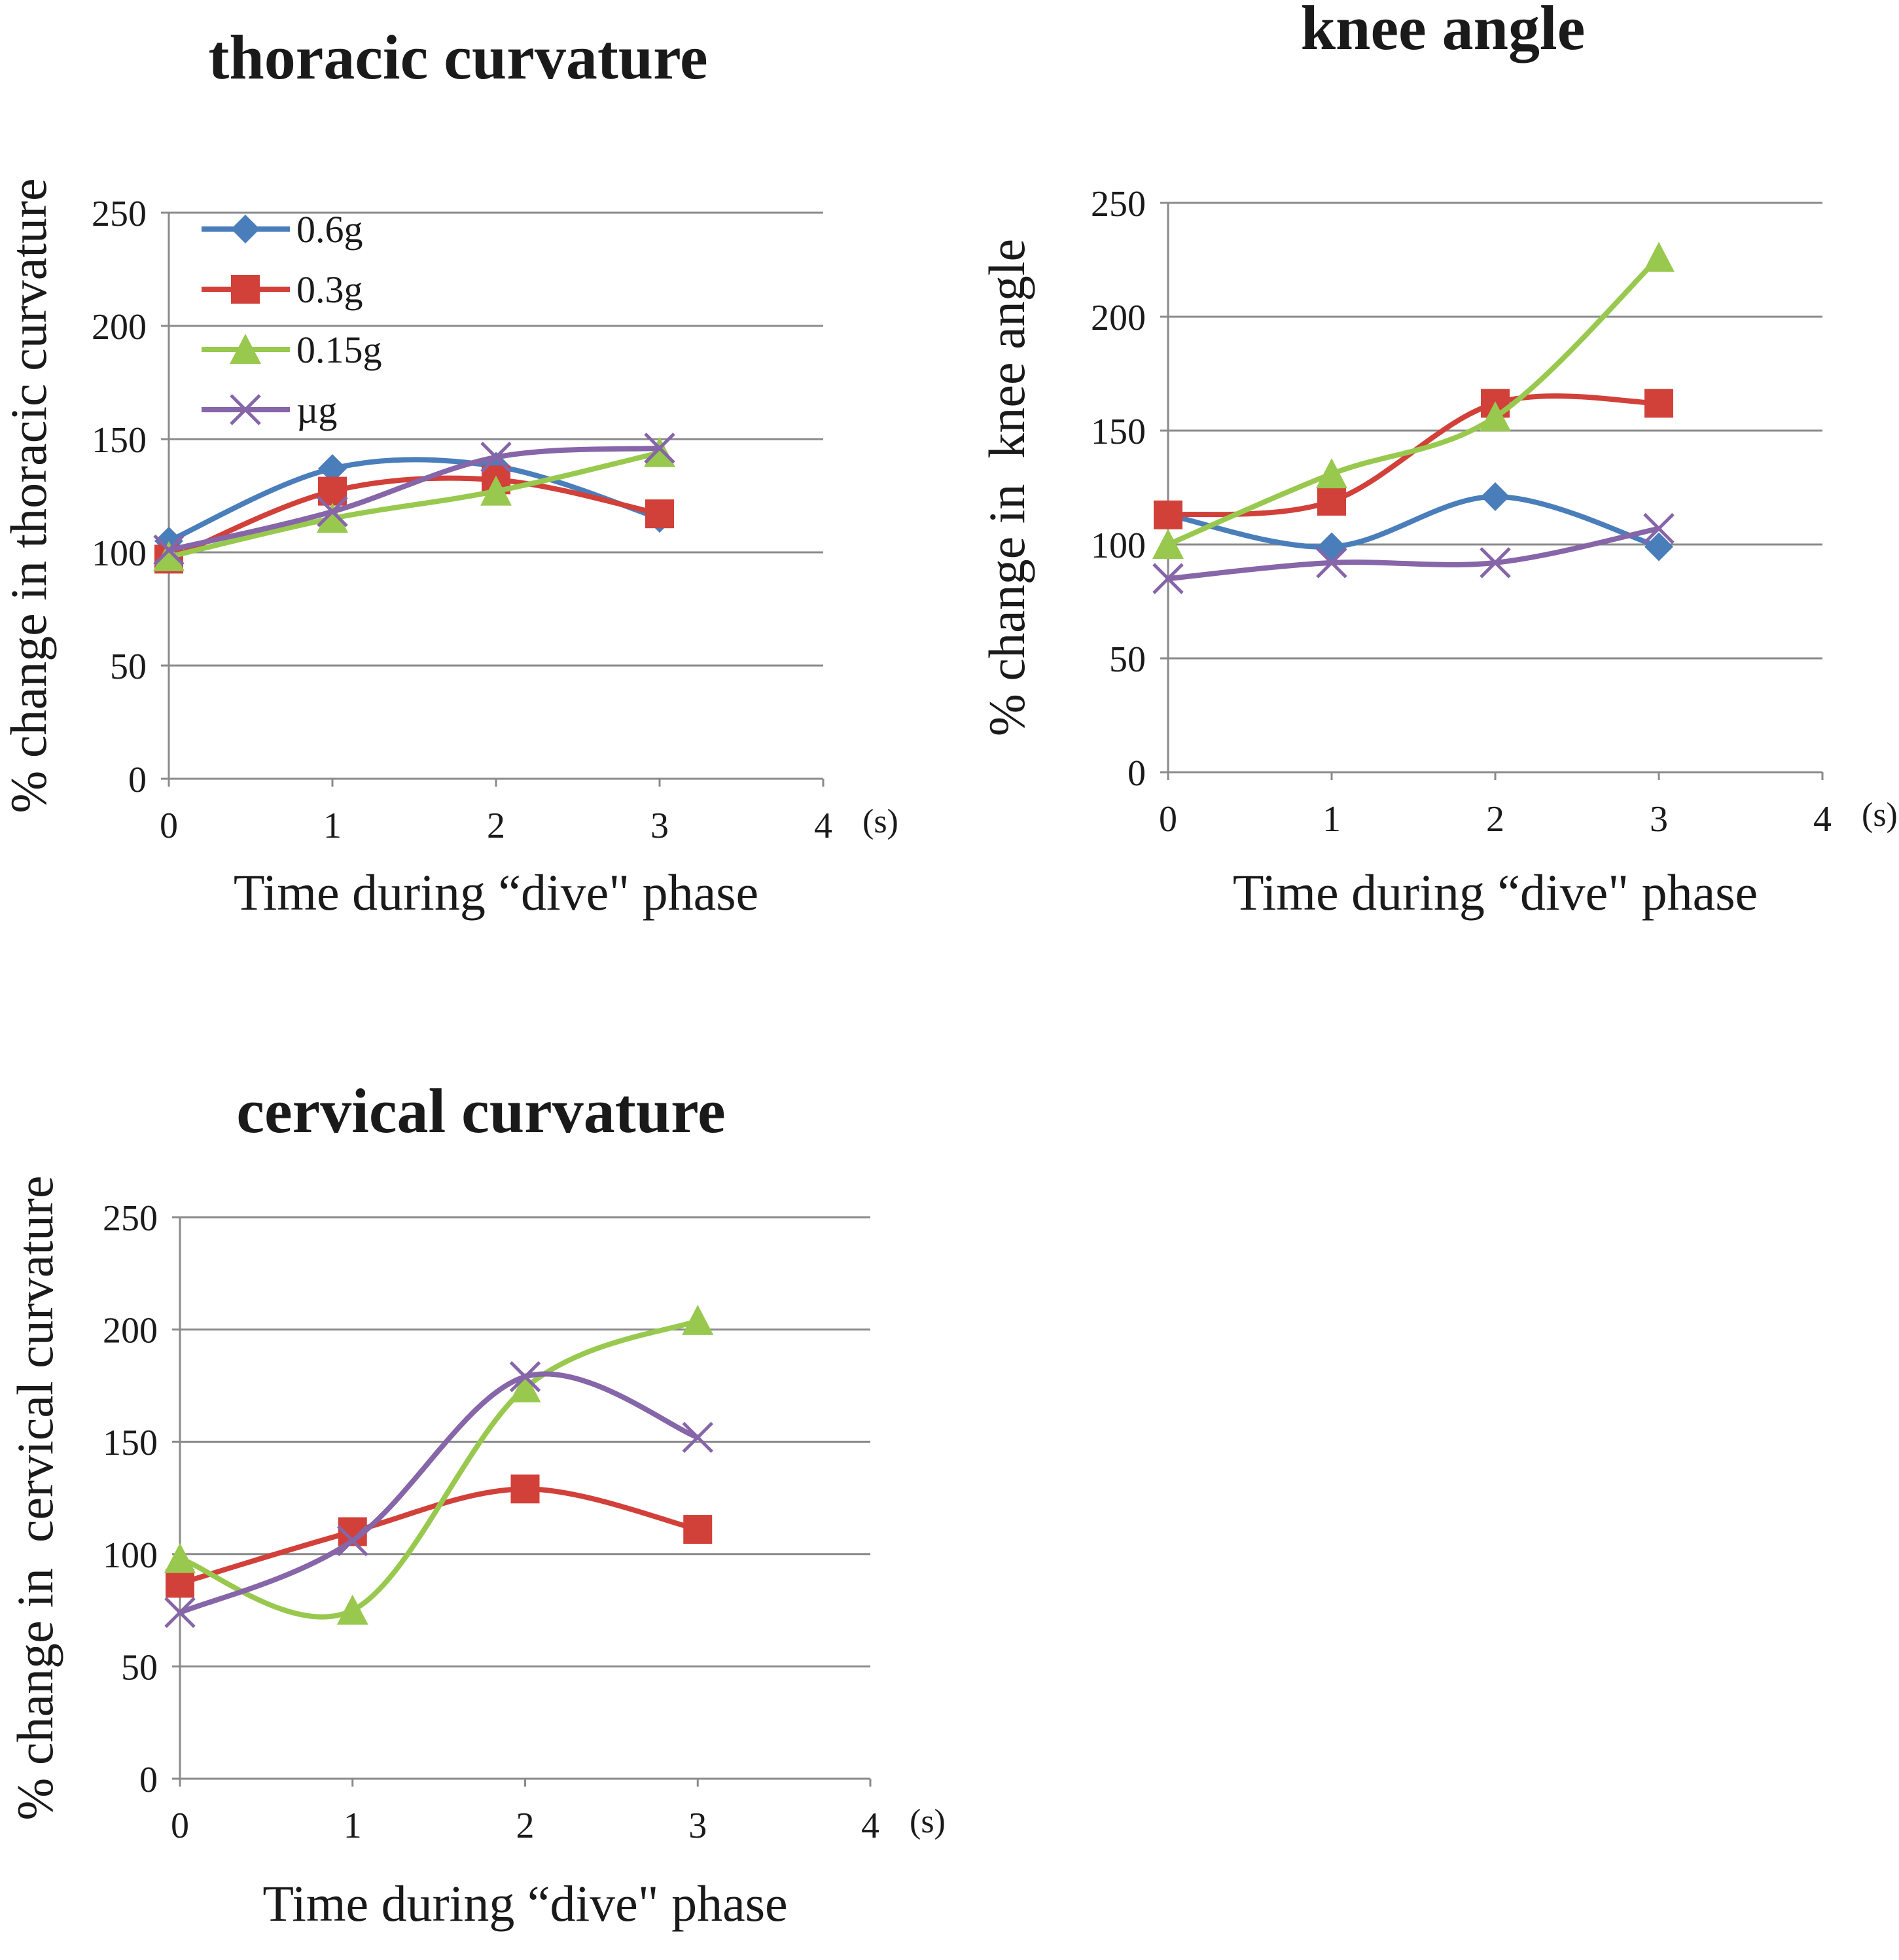  Describe the element at coordinates (245, 410) in the screenshot. I see `legend-marker-microg` at that location.